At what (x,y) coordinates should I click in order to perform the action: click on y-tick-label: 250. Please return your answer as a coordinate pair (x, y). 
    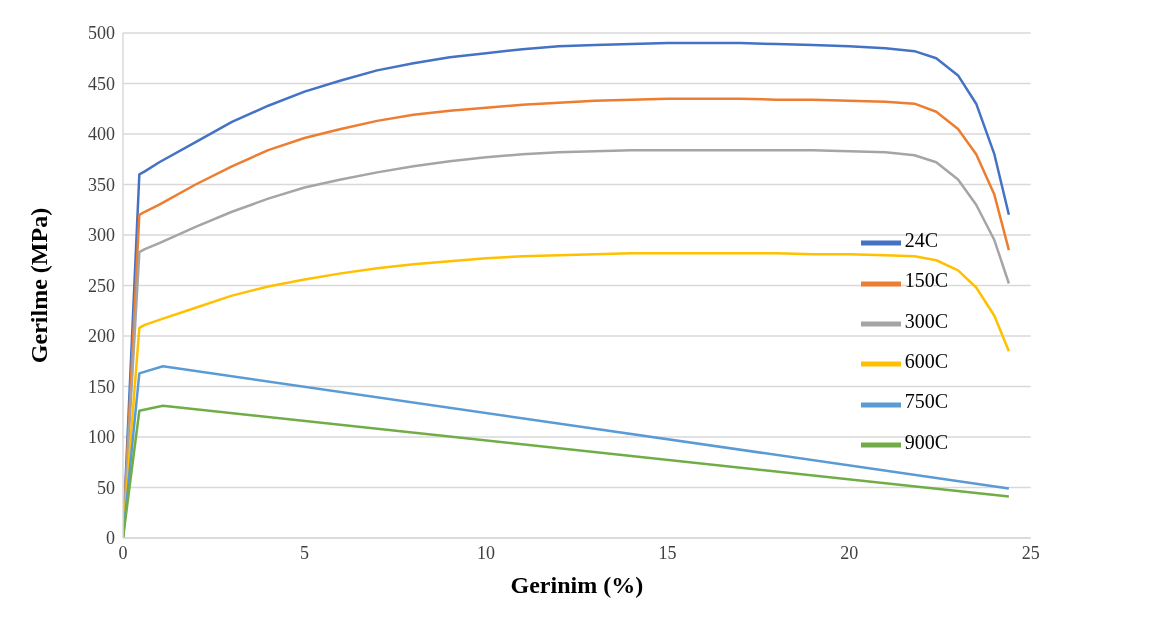
    Looking at the image, I should click on (101, 285).